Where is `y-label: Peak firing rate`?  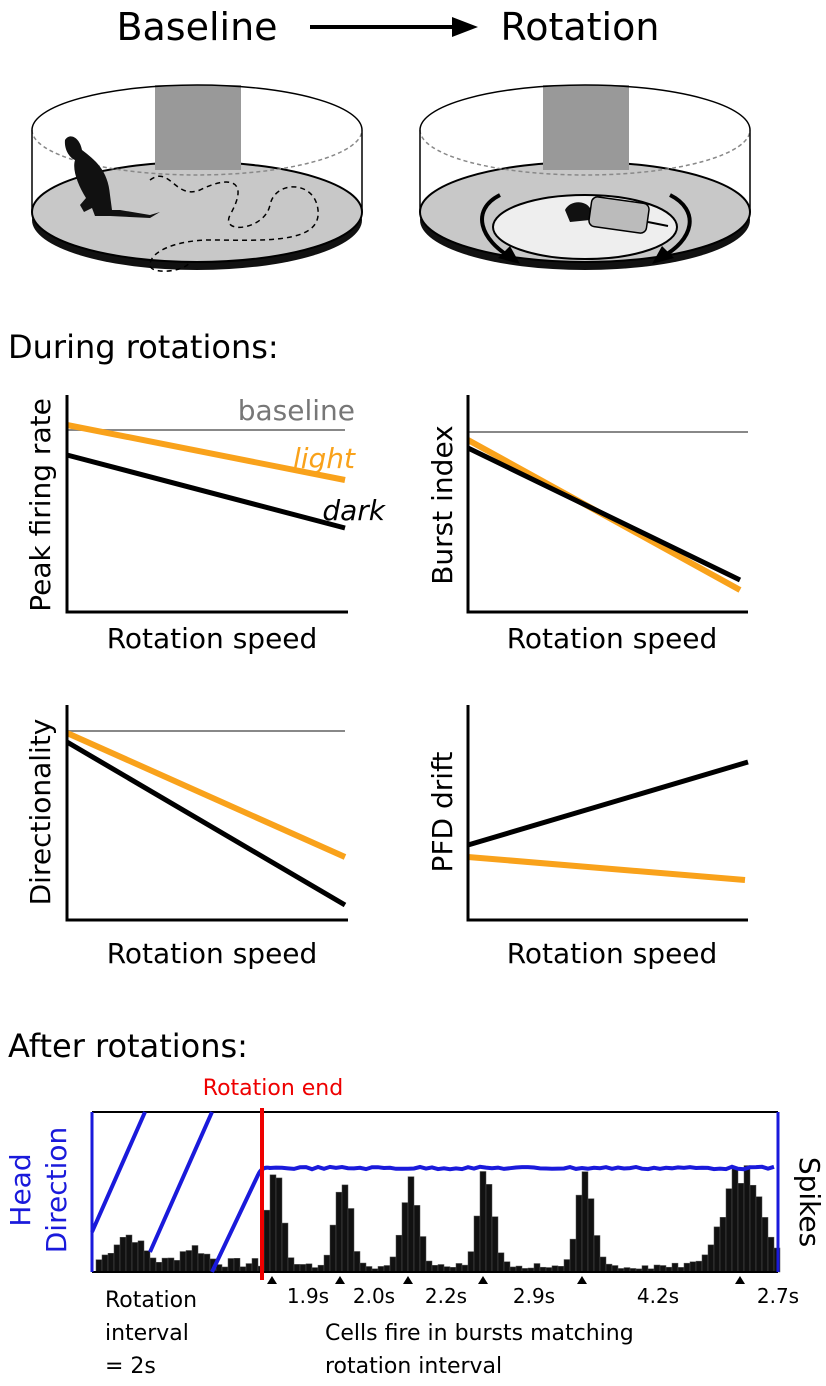 y-label: Peak firing rate is located at coordinates (40, 505).